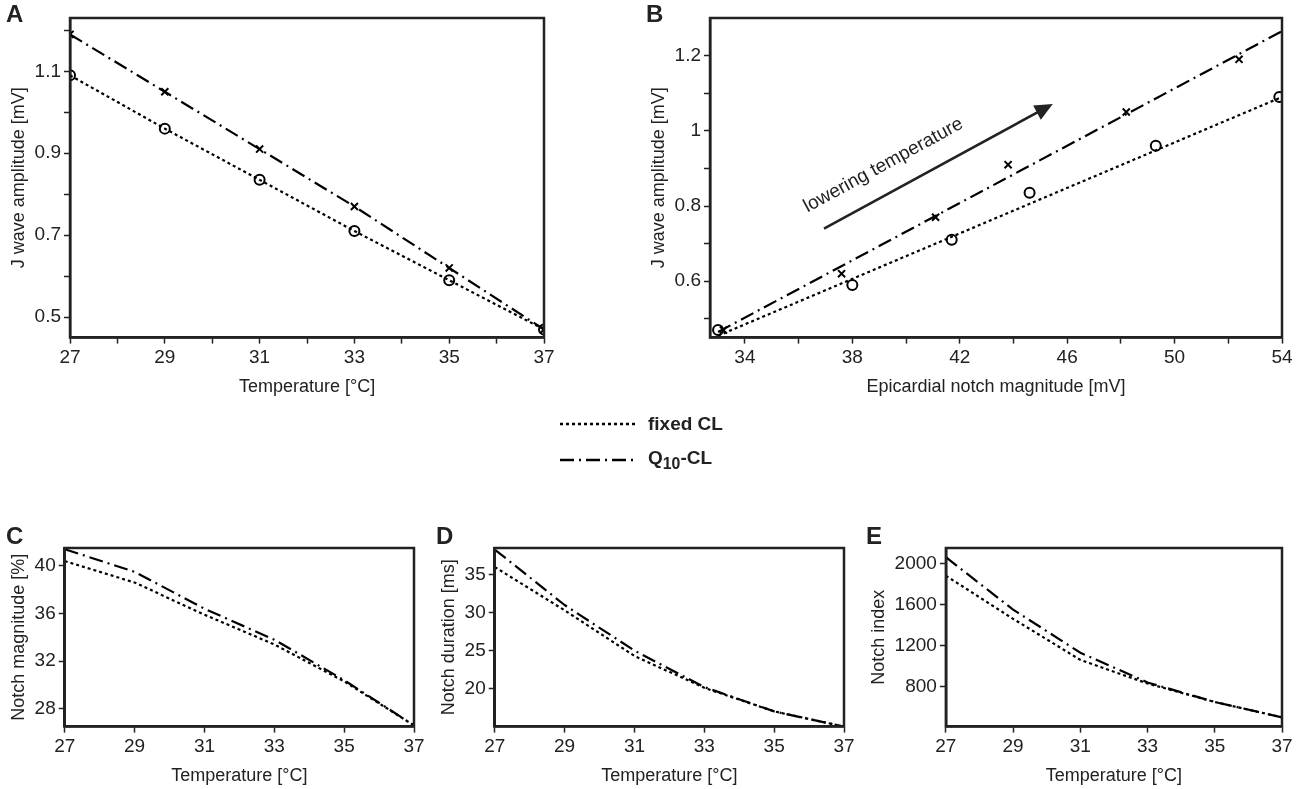 This screenshot has height=789, width=1298. What do you see at coordinates (915, 603) in the screenshot?
I see `y-tick-label: 1600` at bounding box center [915, 603].